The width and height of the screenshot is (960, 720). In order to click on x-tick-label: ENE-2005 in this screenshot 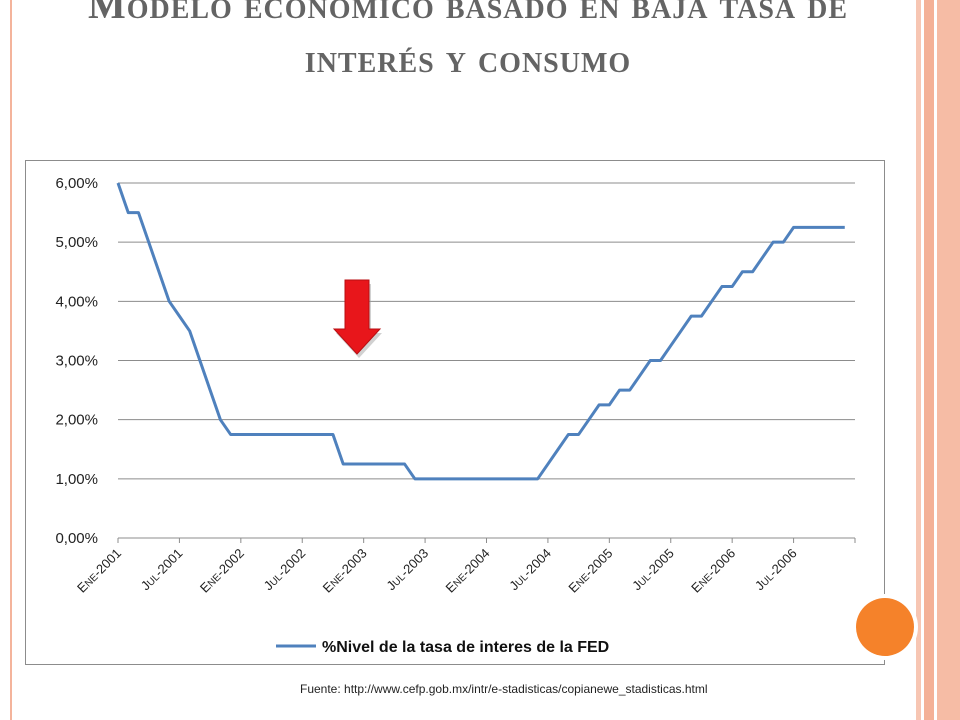, I will do `click(590, 571)`.